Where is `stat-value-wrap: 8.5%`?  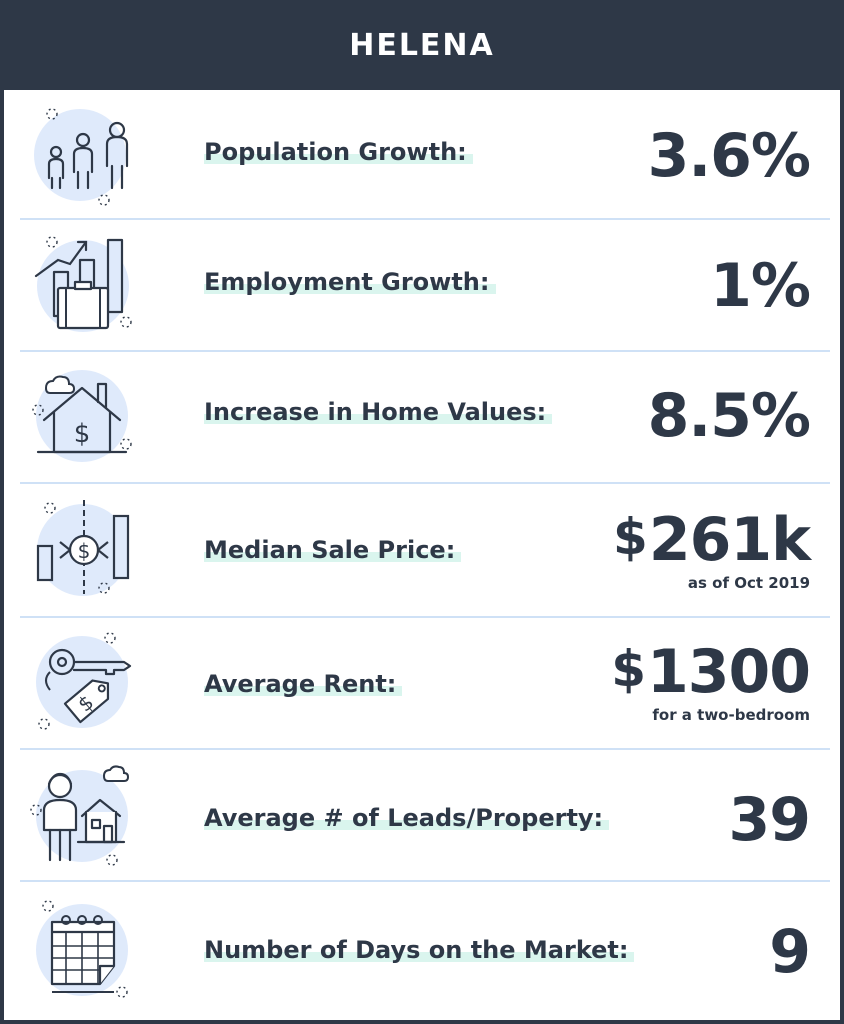
stat-value-wrap: 8.5% is located at coordinates (729, 416).